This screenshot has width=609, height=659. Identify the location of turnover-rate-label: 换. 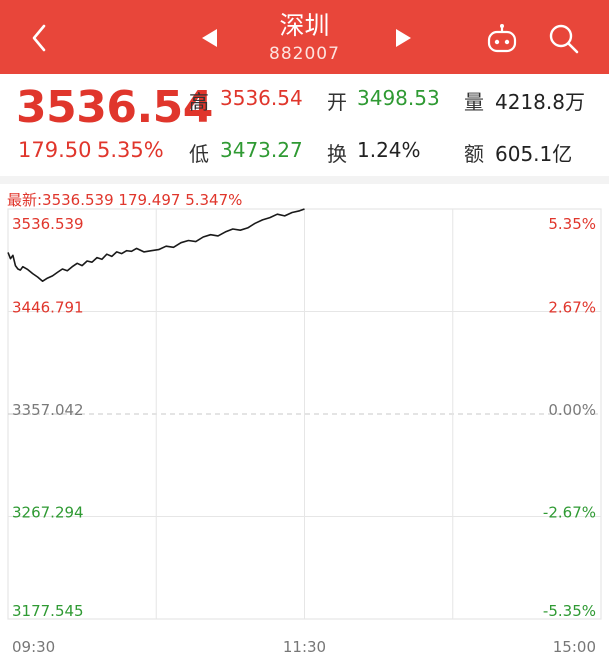
(337, 154).